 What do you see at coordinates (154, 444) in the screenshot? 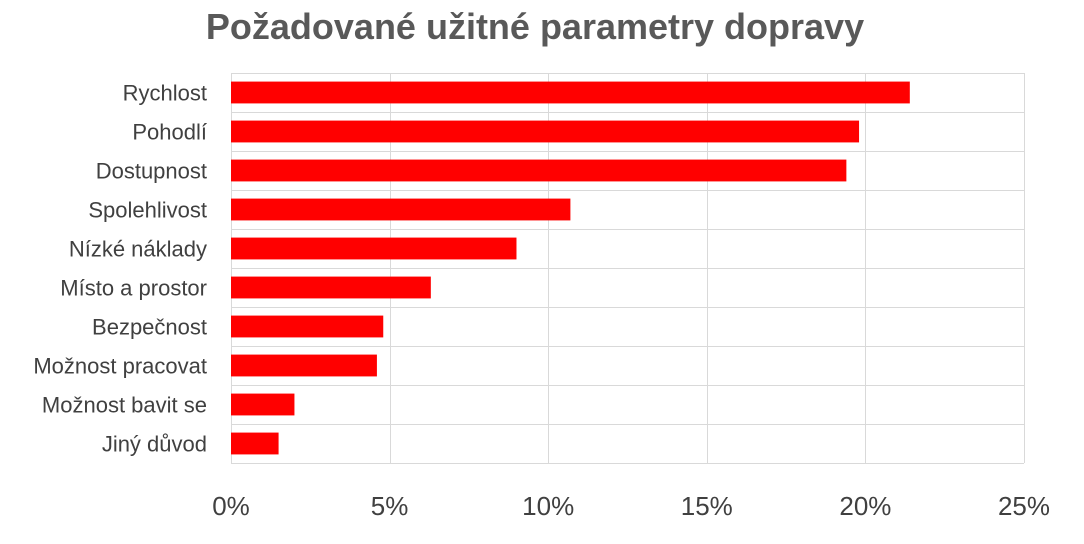
I see `category-label-9: Jiný důvod` at bounding box center [154, 444].